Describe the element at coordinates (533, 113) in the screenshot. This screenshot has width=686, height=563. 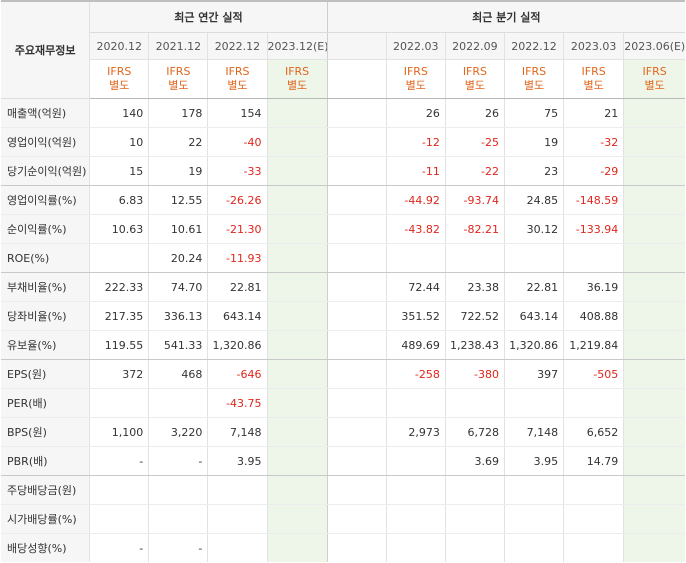
I see `value-cell: 75` at that location.